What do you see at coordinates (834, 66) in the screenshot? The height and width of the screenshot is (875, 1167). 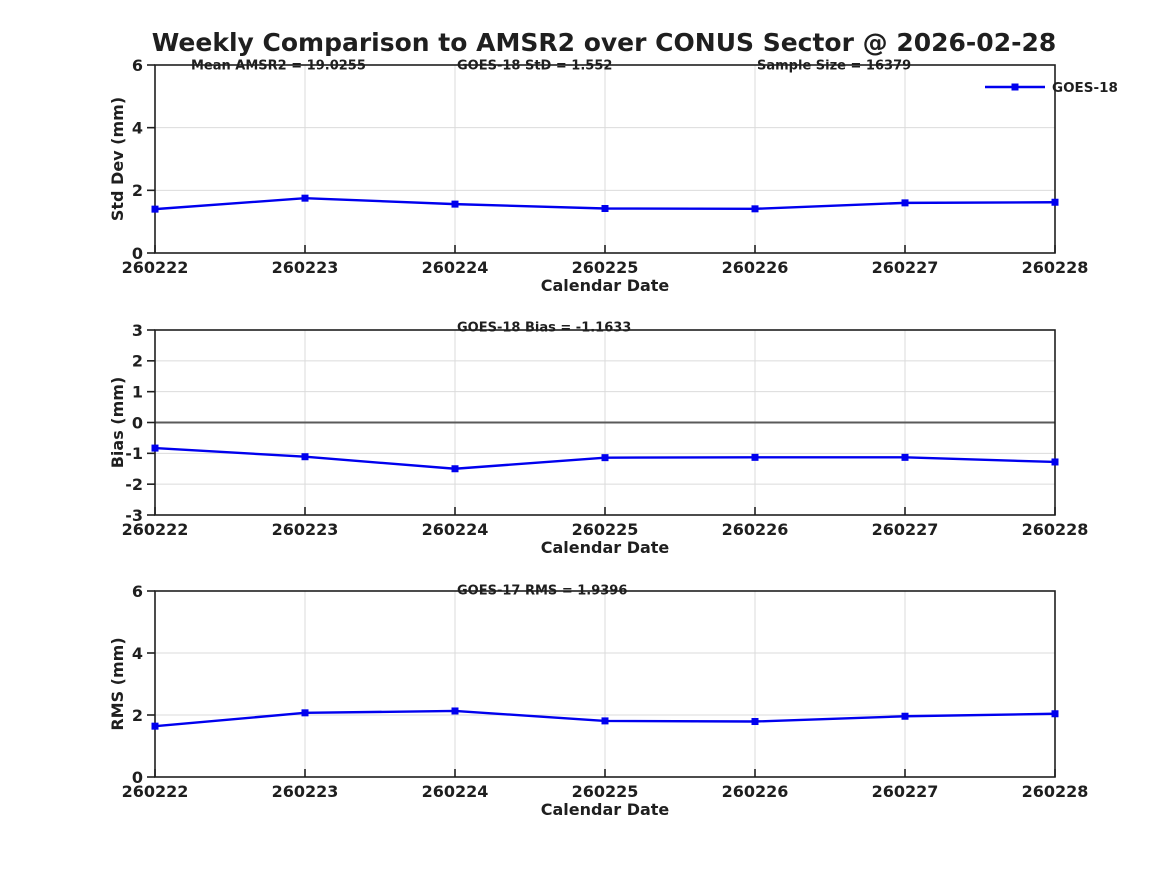 I see `stddev-annotation: Sample Size = 16379` at bounding box center [834, 66].